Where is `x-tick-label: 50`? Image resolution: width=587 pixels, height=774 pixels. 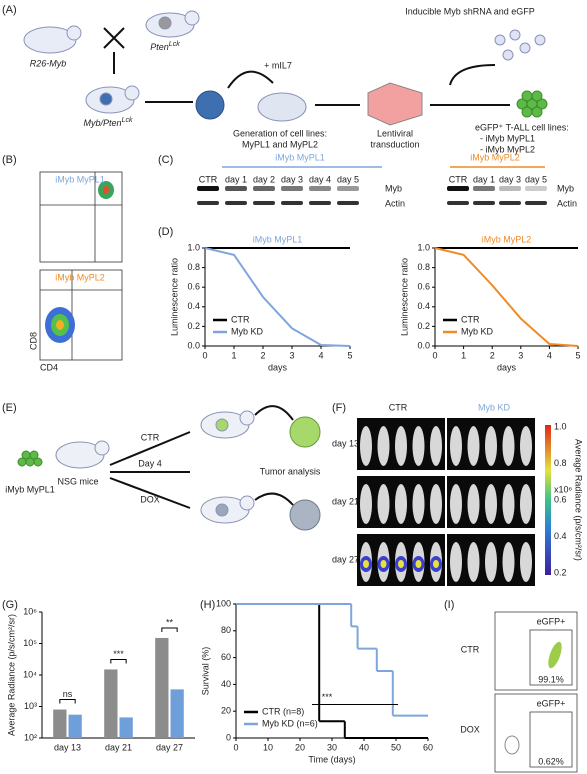
x-tick-label: 50 is located at coordinates (396, 747).